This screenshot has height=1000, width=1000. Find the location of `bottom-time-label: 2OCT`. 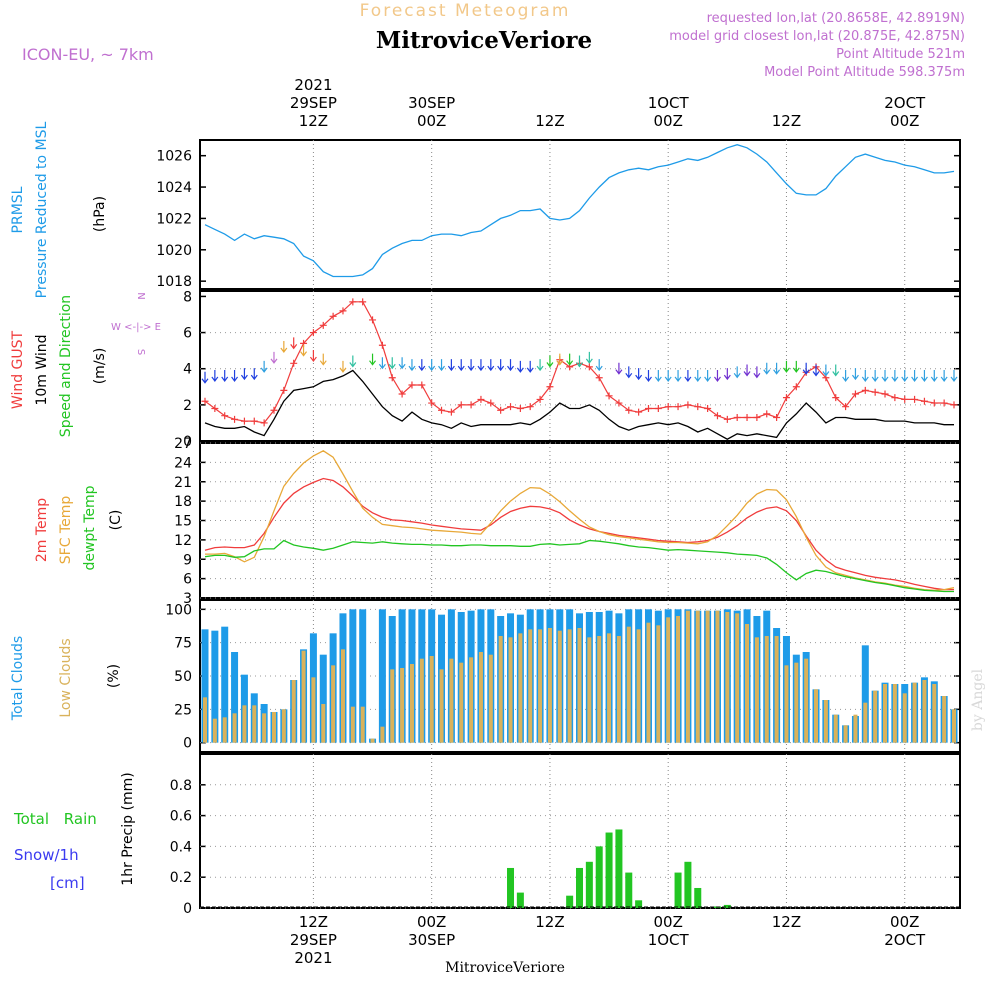

bottom-time-label: 2OCT is located at coordinates (905, 940).